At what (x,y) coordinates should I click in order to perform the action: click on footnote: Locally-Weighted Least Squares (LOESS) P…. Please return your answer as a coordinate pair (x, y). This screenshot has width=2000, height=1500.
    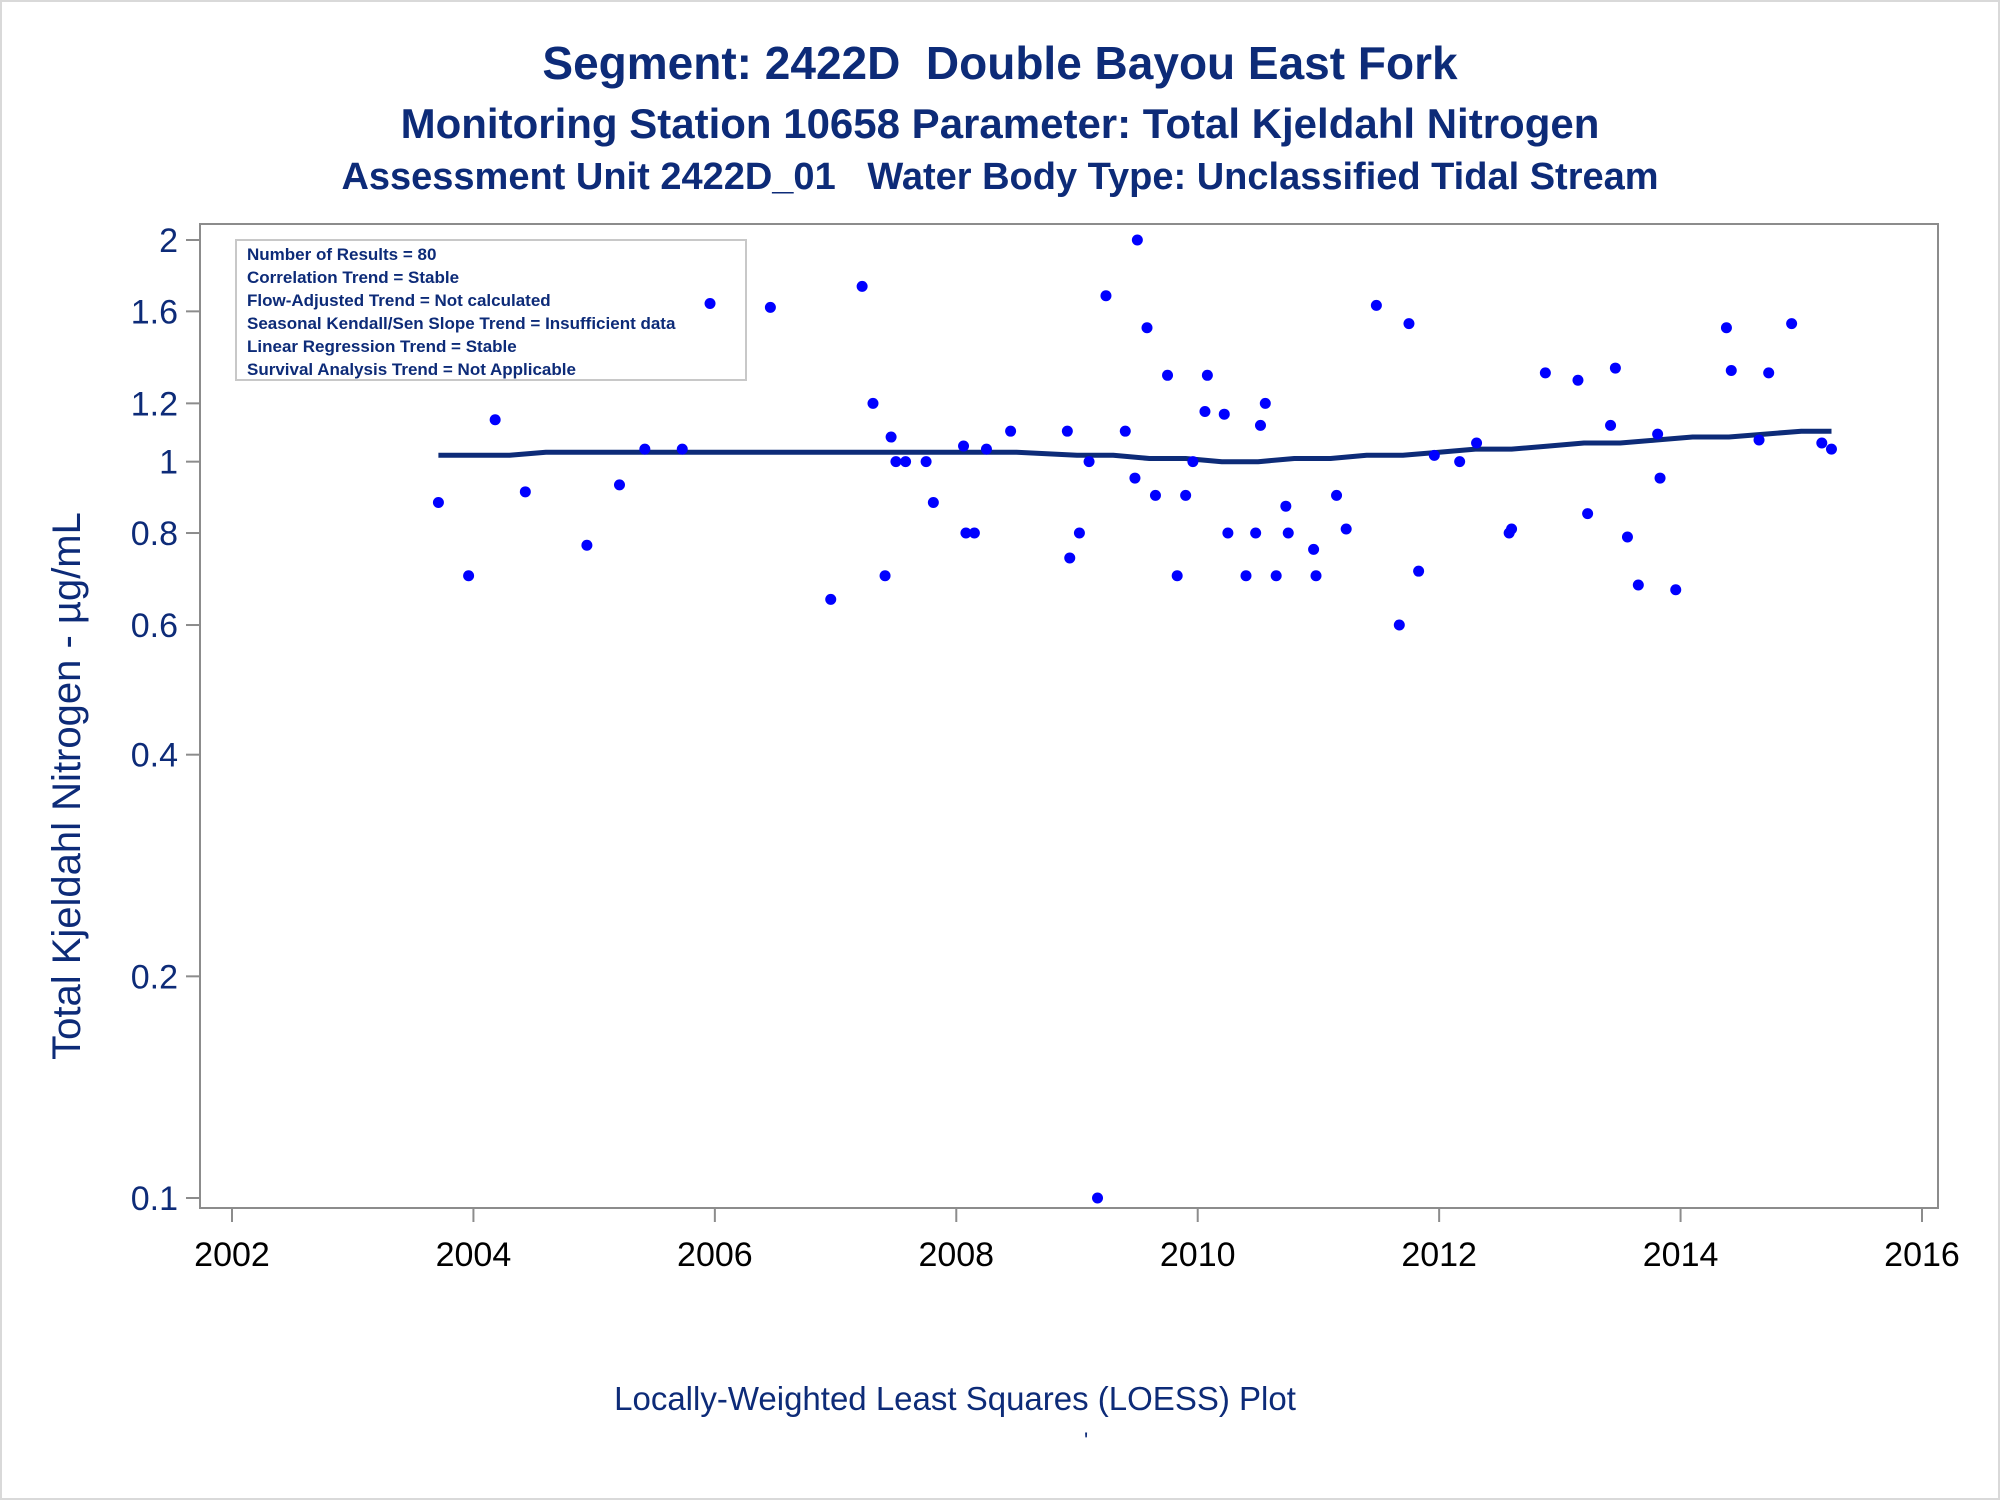
    Looking at the image, I should click on (955, 1398).